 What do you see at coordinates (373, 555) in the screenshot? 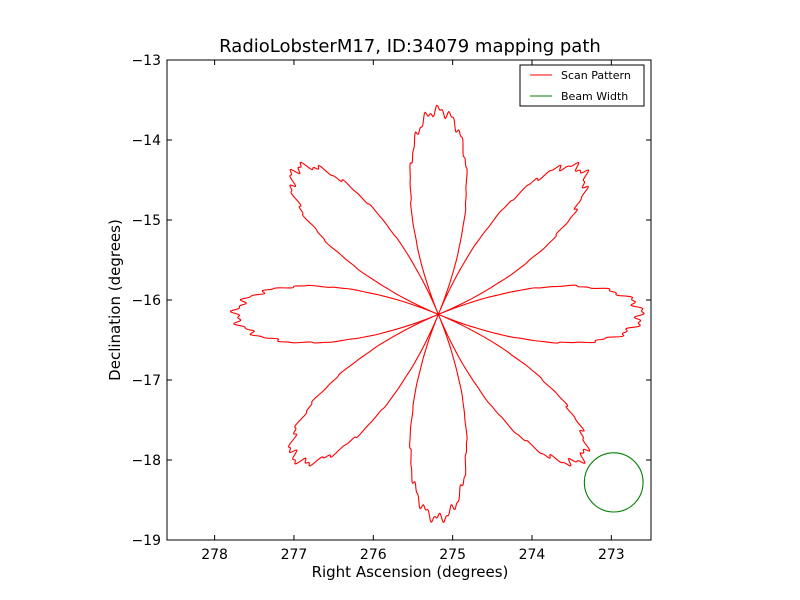
I see `x-tick-label: 276` at bounding box center [373, 555].